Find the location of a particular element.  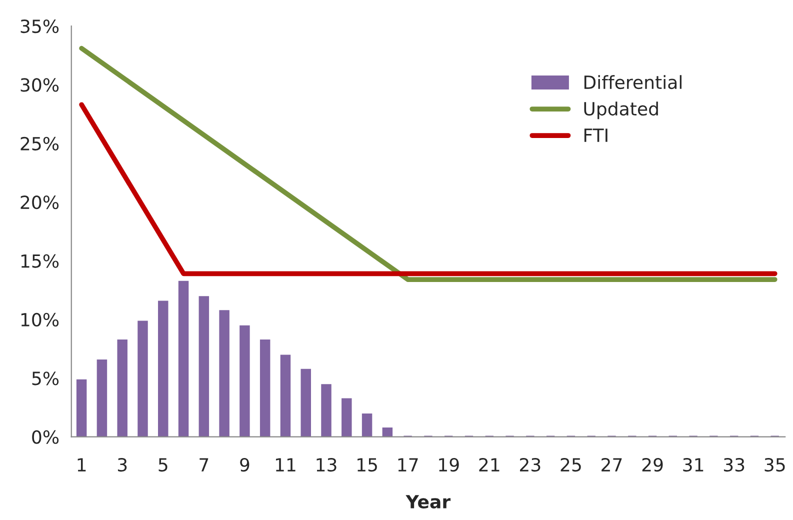

x-tick-label: 7 is located at coordinates (204, 465).